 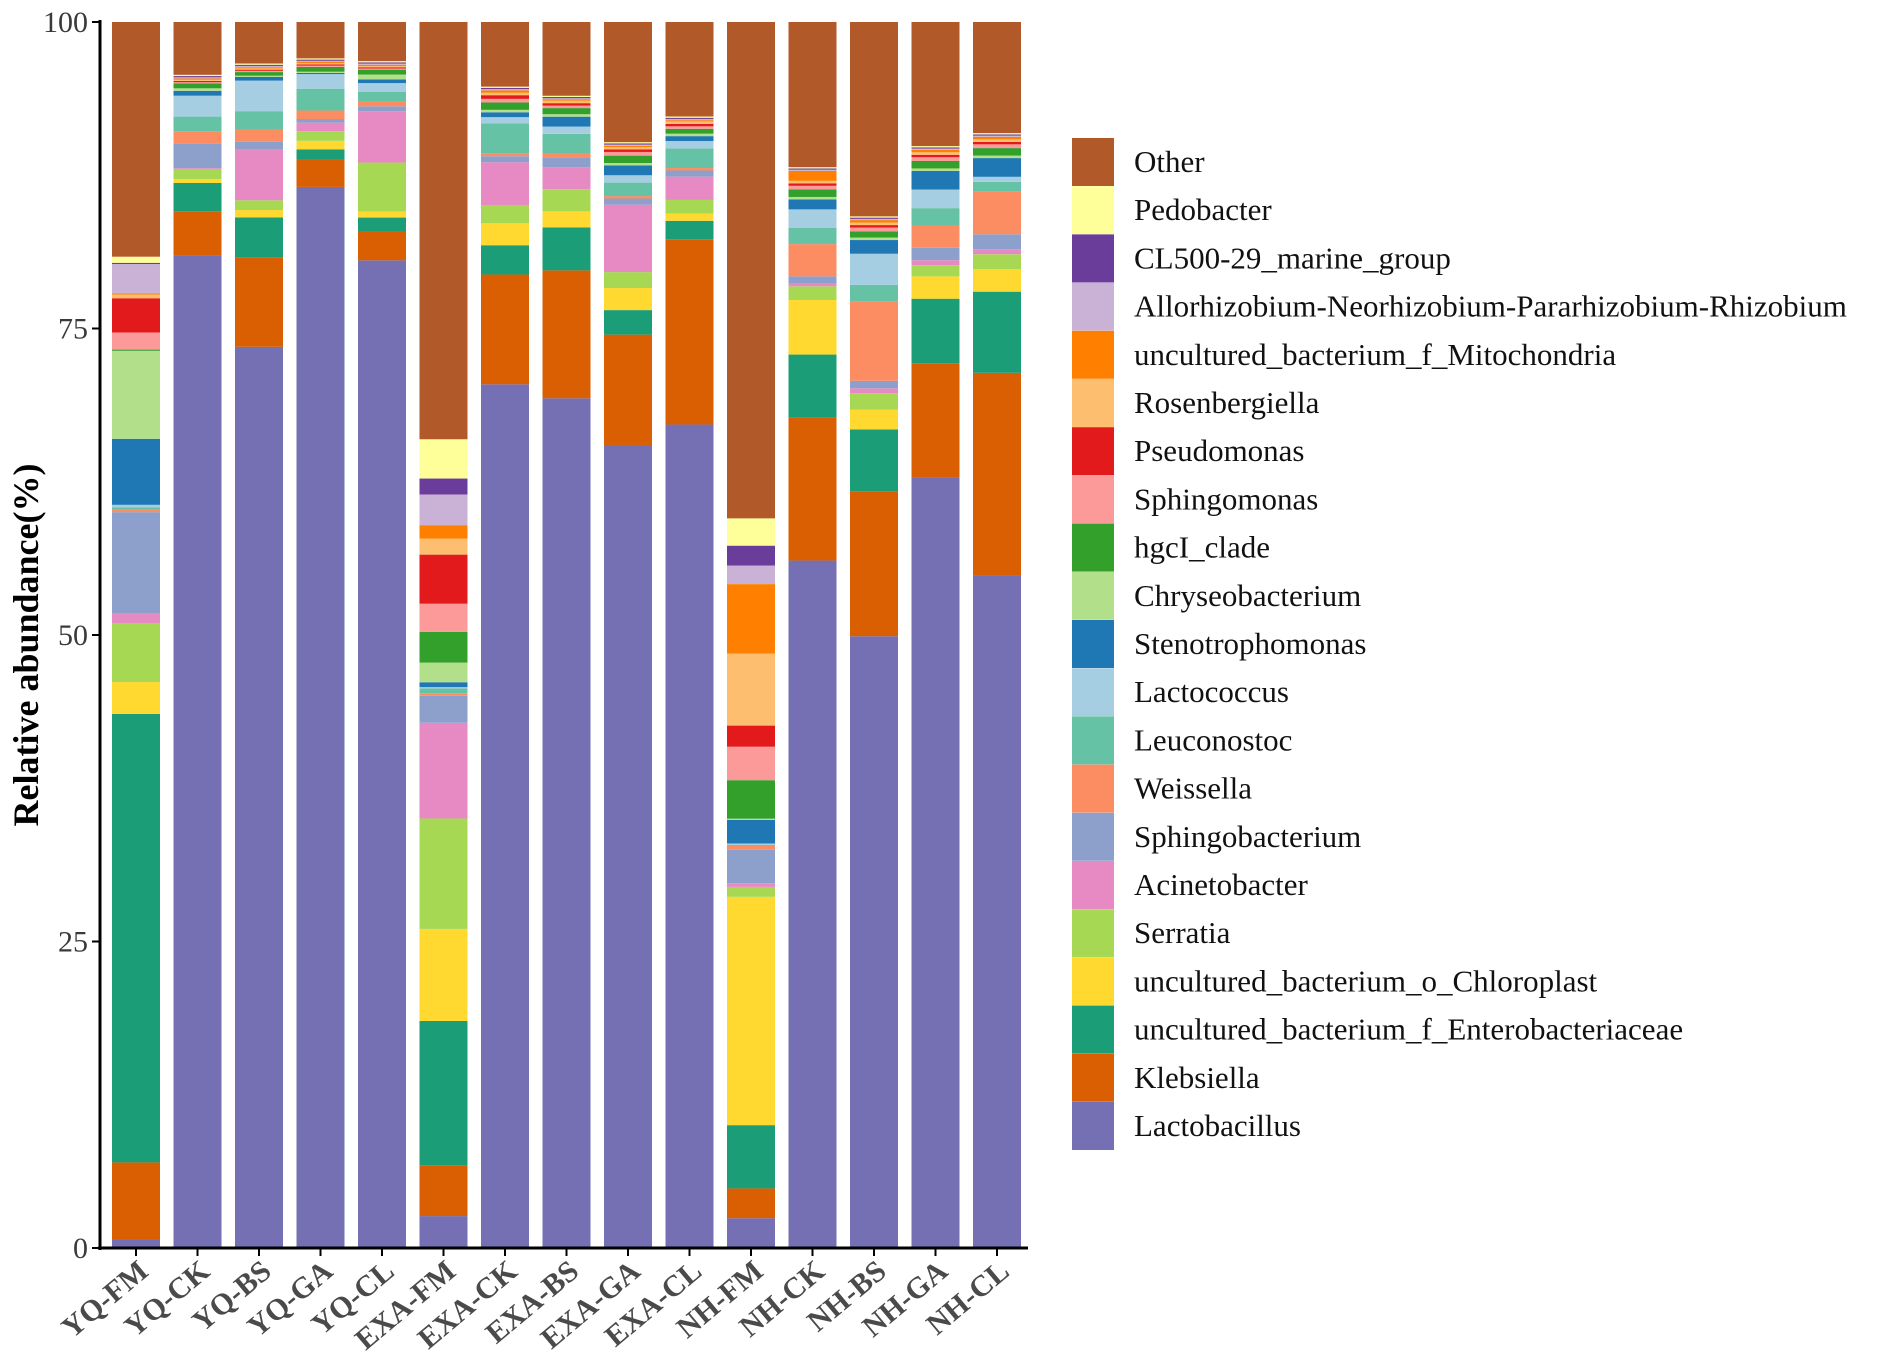 What do you see at coordinates (1227, 402) in the screenshot?
I see `legend-label: Rosenbergiella` at bounding box center [1227, 402].